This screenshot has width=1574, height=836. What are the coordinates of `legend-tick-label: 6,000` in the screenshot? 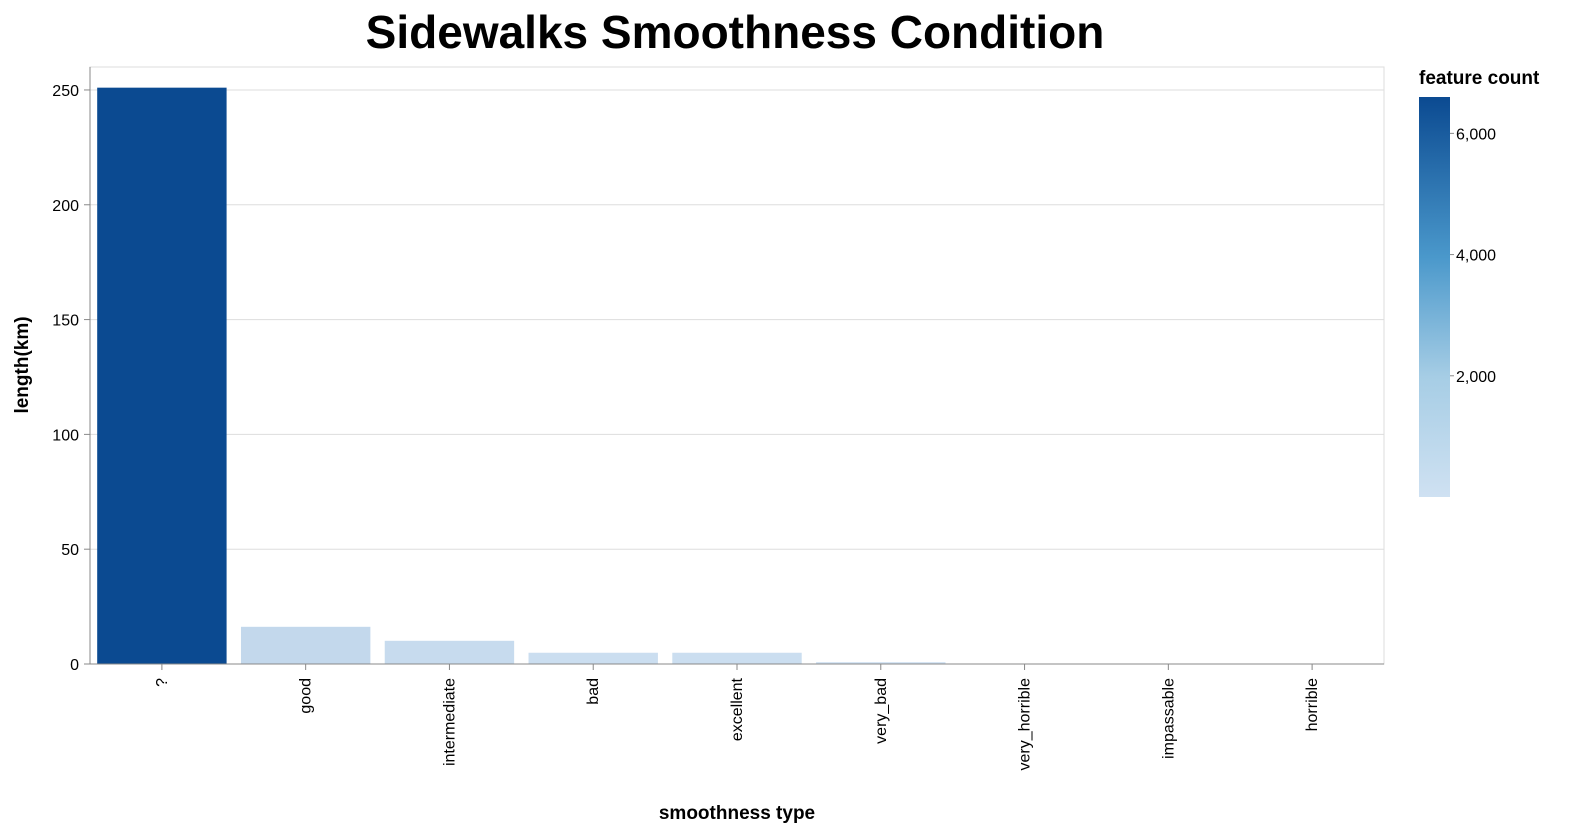 It's located at (1476, 134).